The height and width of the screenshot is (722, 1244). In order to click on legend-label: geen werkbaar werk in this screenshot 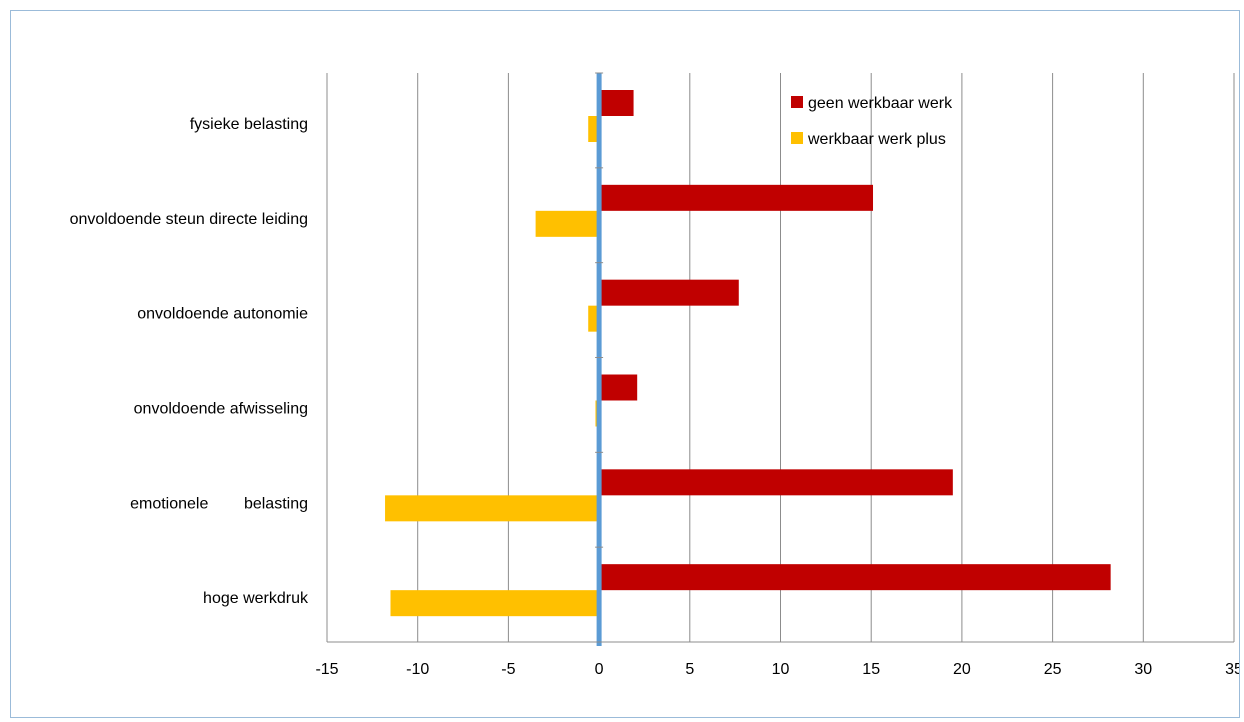, I will do `click(880, 103)`.